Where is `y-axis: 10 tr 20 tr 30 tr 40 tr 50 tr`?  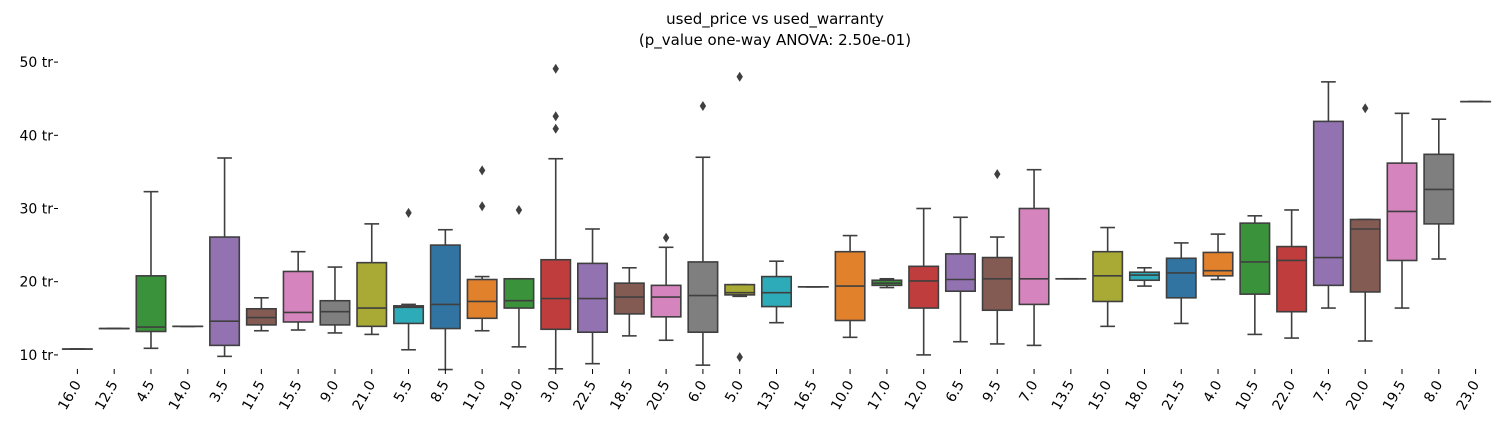 y-axis: 10 tr 20 tr 30 tr 40 tr 50 tr is located at coordinates (38, 209).